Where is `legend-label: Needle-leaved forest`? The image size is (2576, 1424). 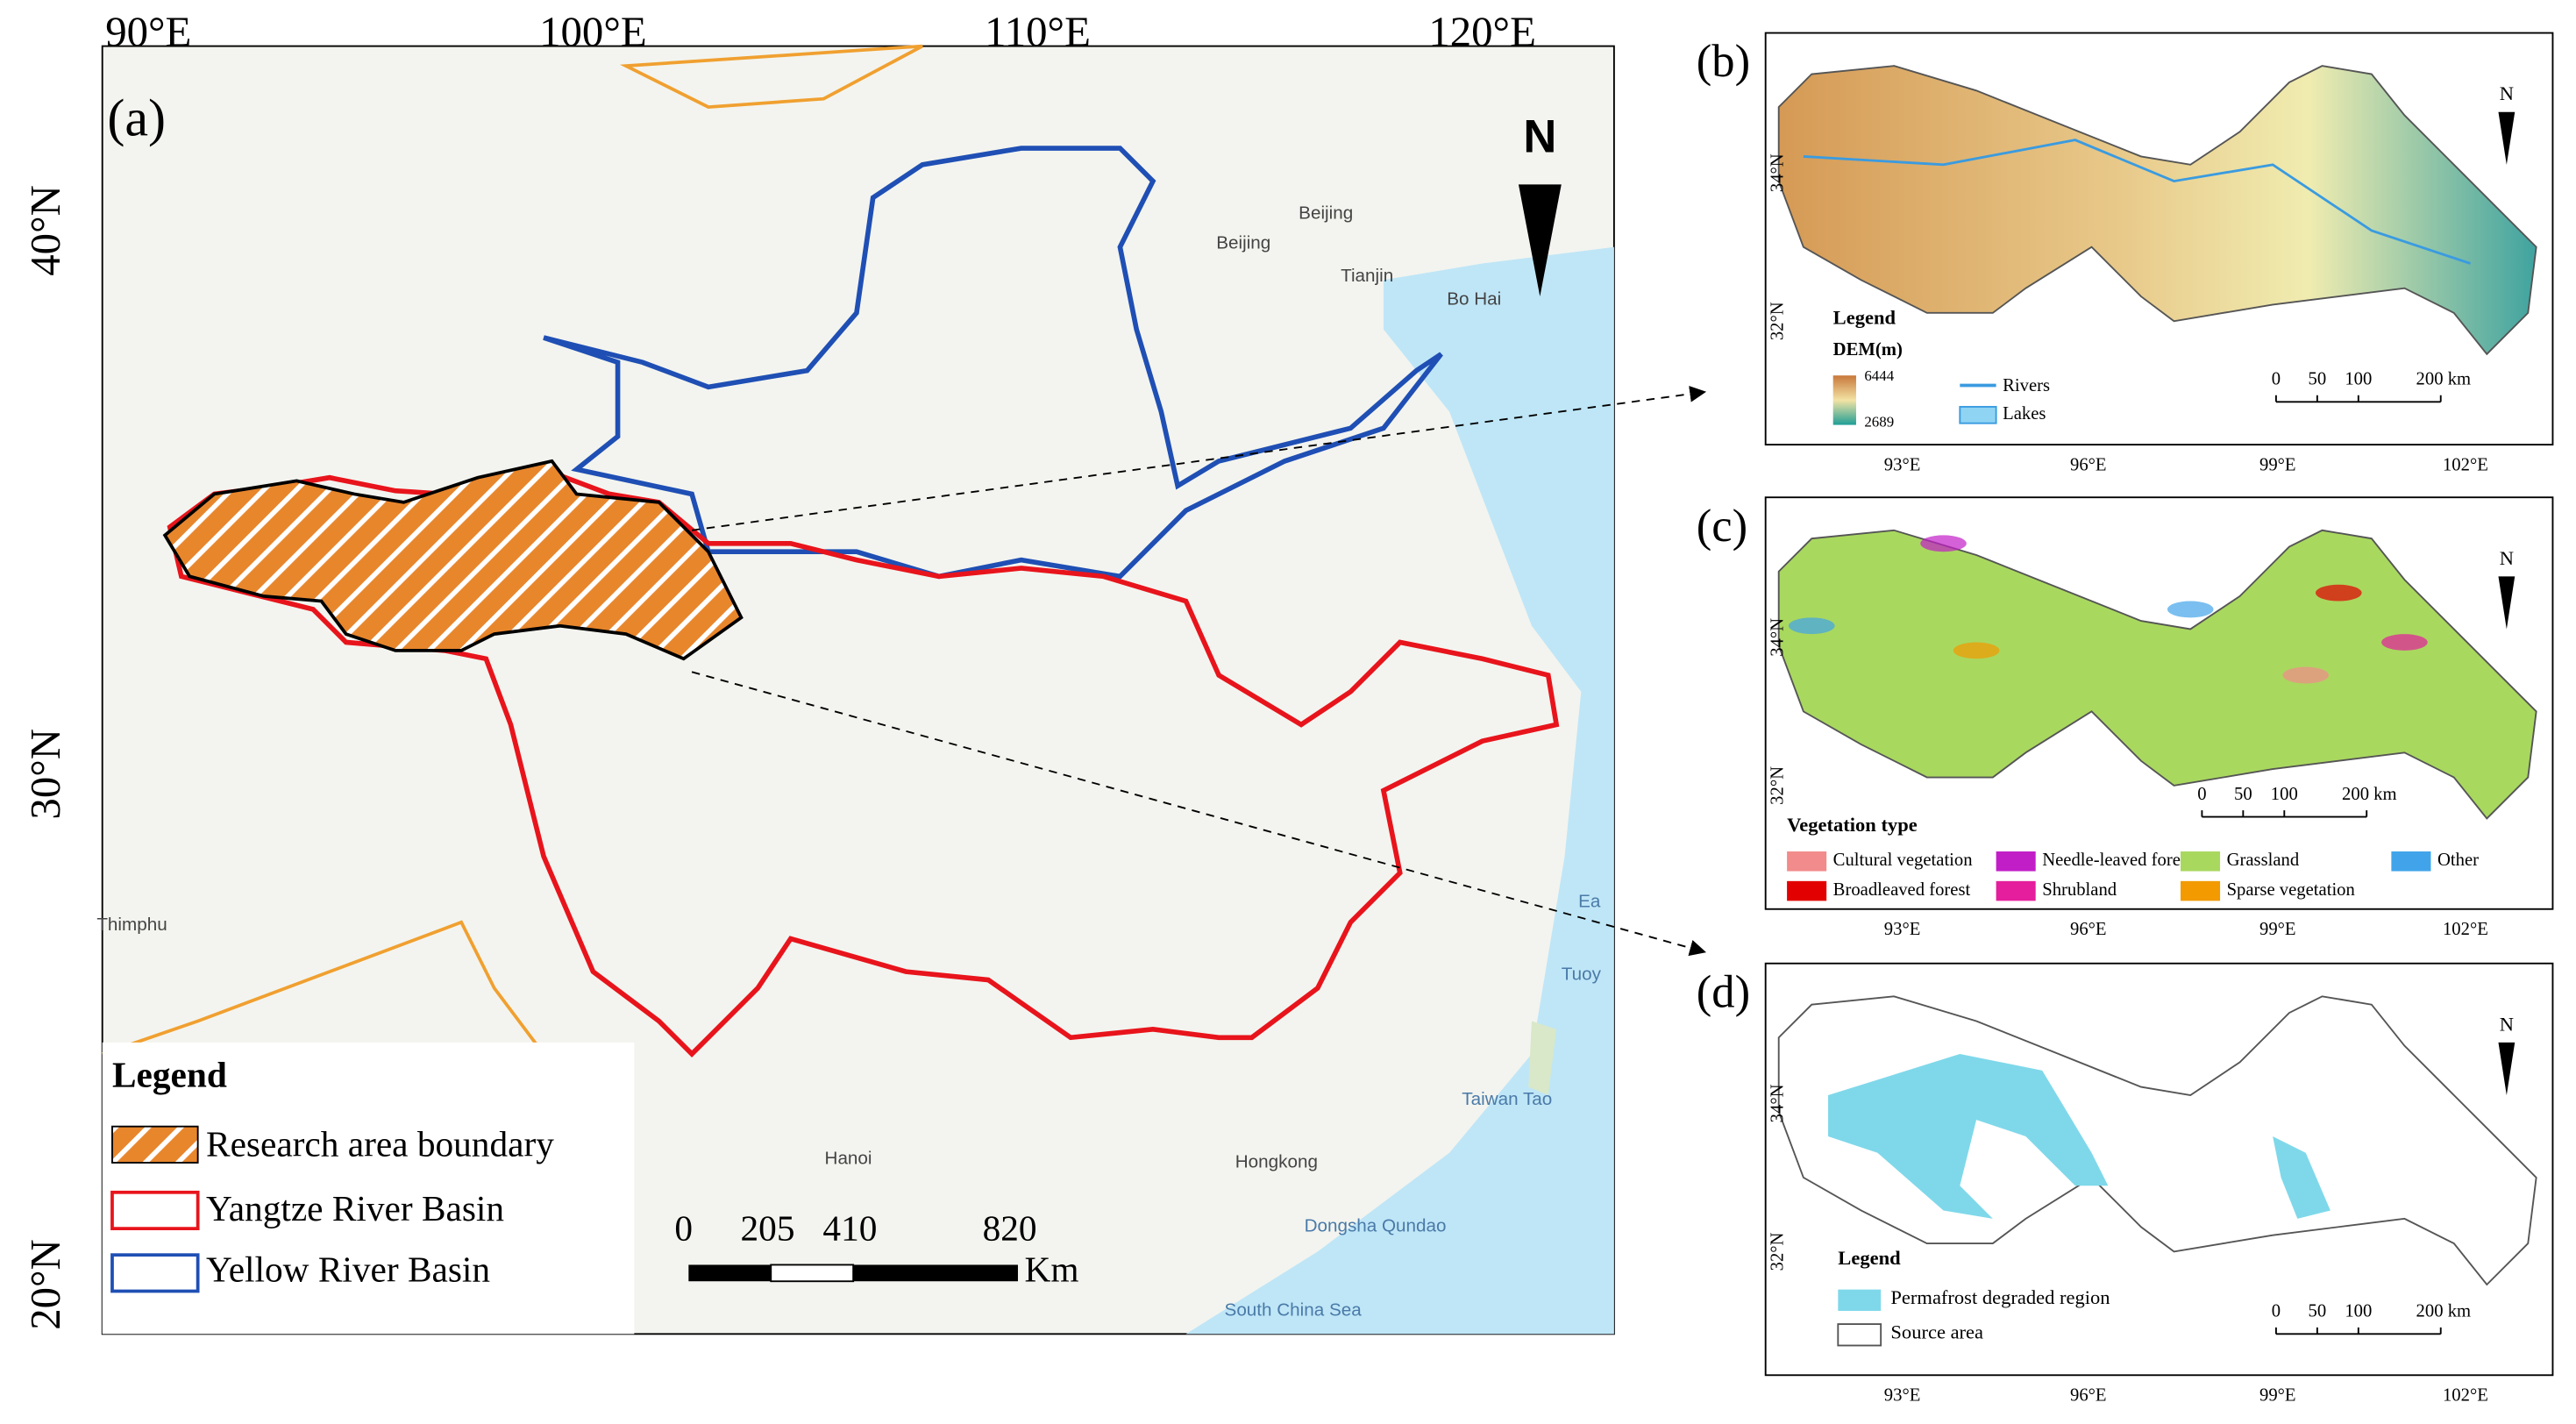
legend-label: Needle-leaved forest is located at coordinates (2117, 860).